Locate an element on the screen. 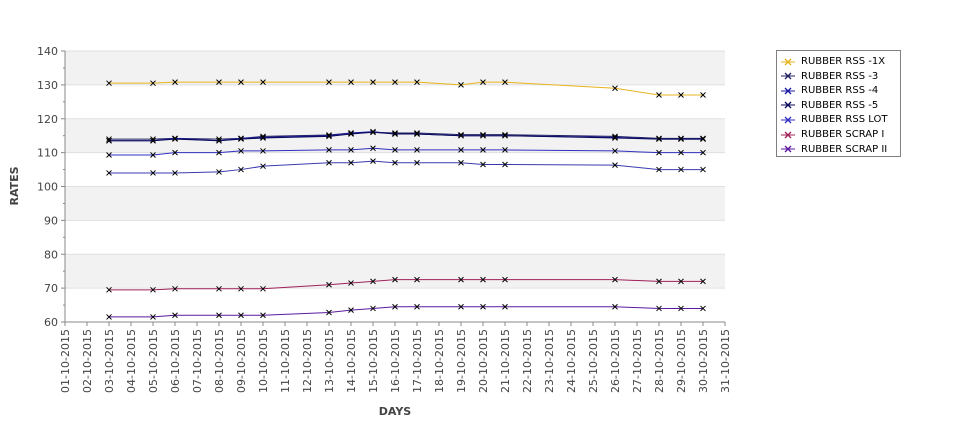 The width and height of the screenshot is (975, 429). x-tick-label: 04-10-2015 is located at coordinates (131, 361).